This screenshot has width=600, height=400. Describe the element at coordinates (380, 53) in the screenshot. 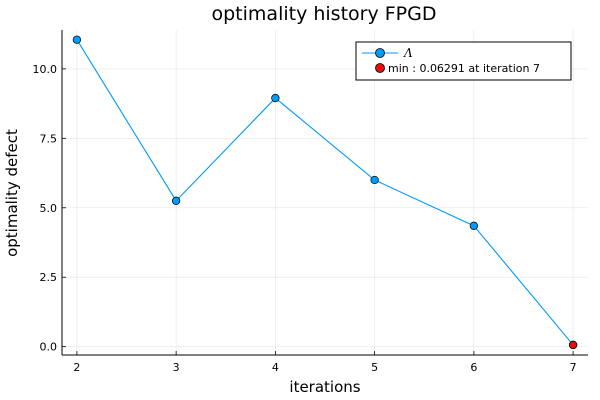

I see `legend-marker-series` at that location.